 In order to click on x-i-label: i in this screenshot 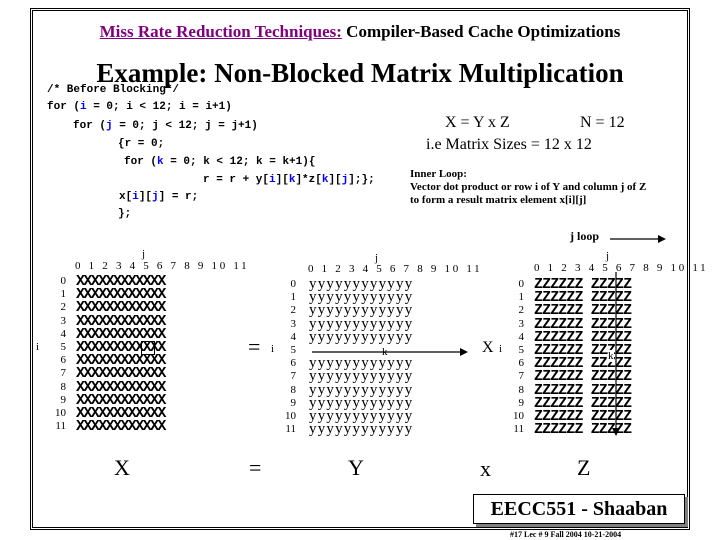, I will do `click(38, 347)`.